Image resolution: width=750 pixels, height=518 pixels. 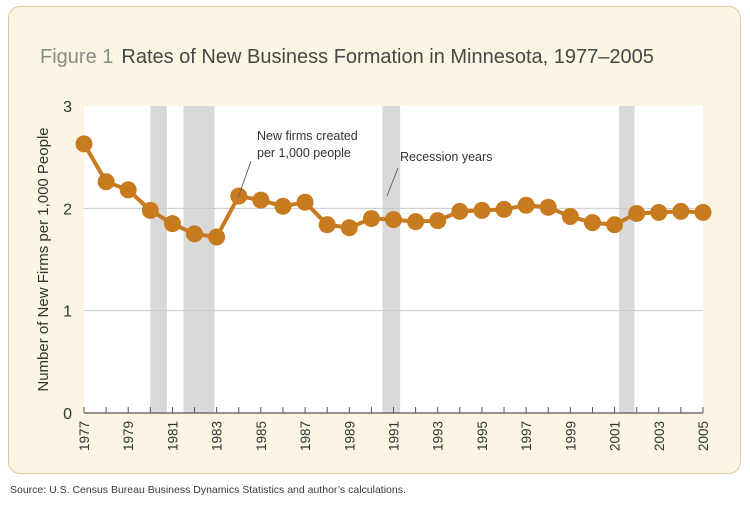 What do you see at coordinates (84, 436) in the screenshot?
I see `x-tick-label-1977: 1977` at bounding box center [84, 436].